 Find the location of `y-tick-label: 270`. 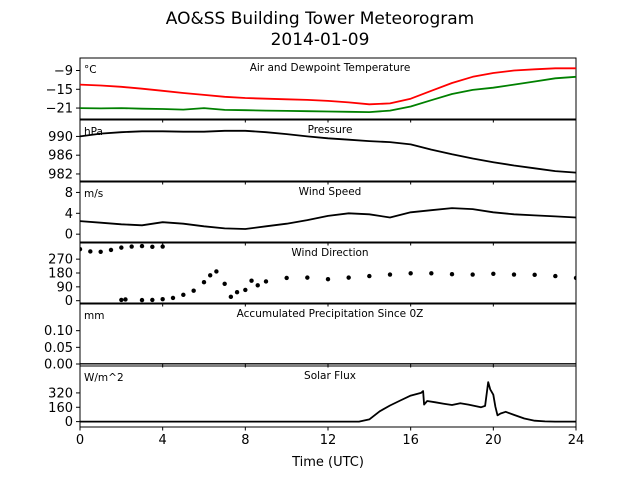

y-tick-label: 270 is located at coordinates (60, 260).